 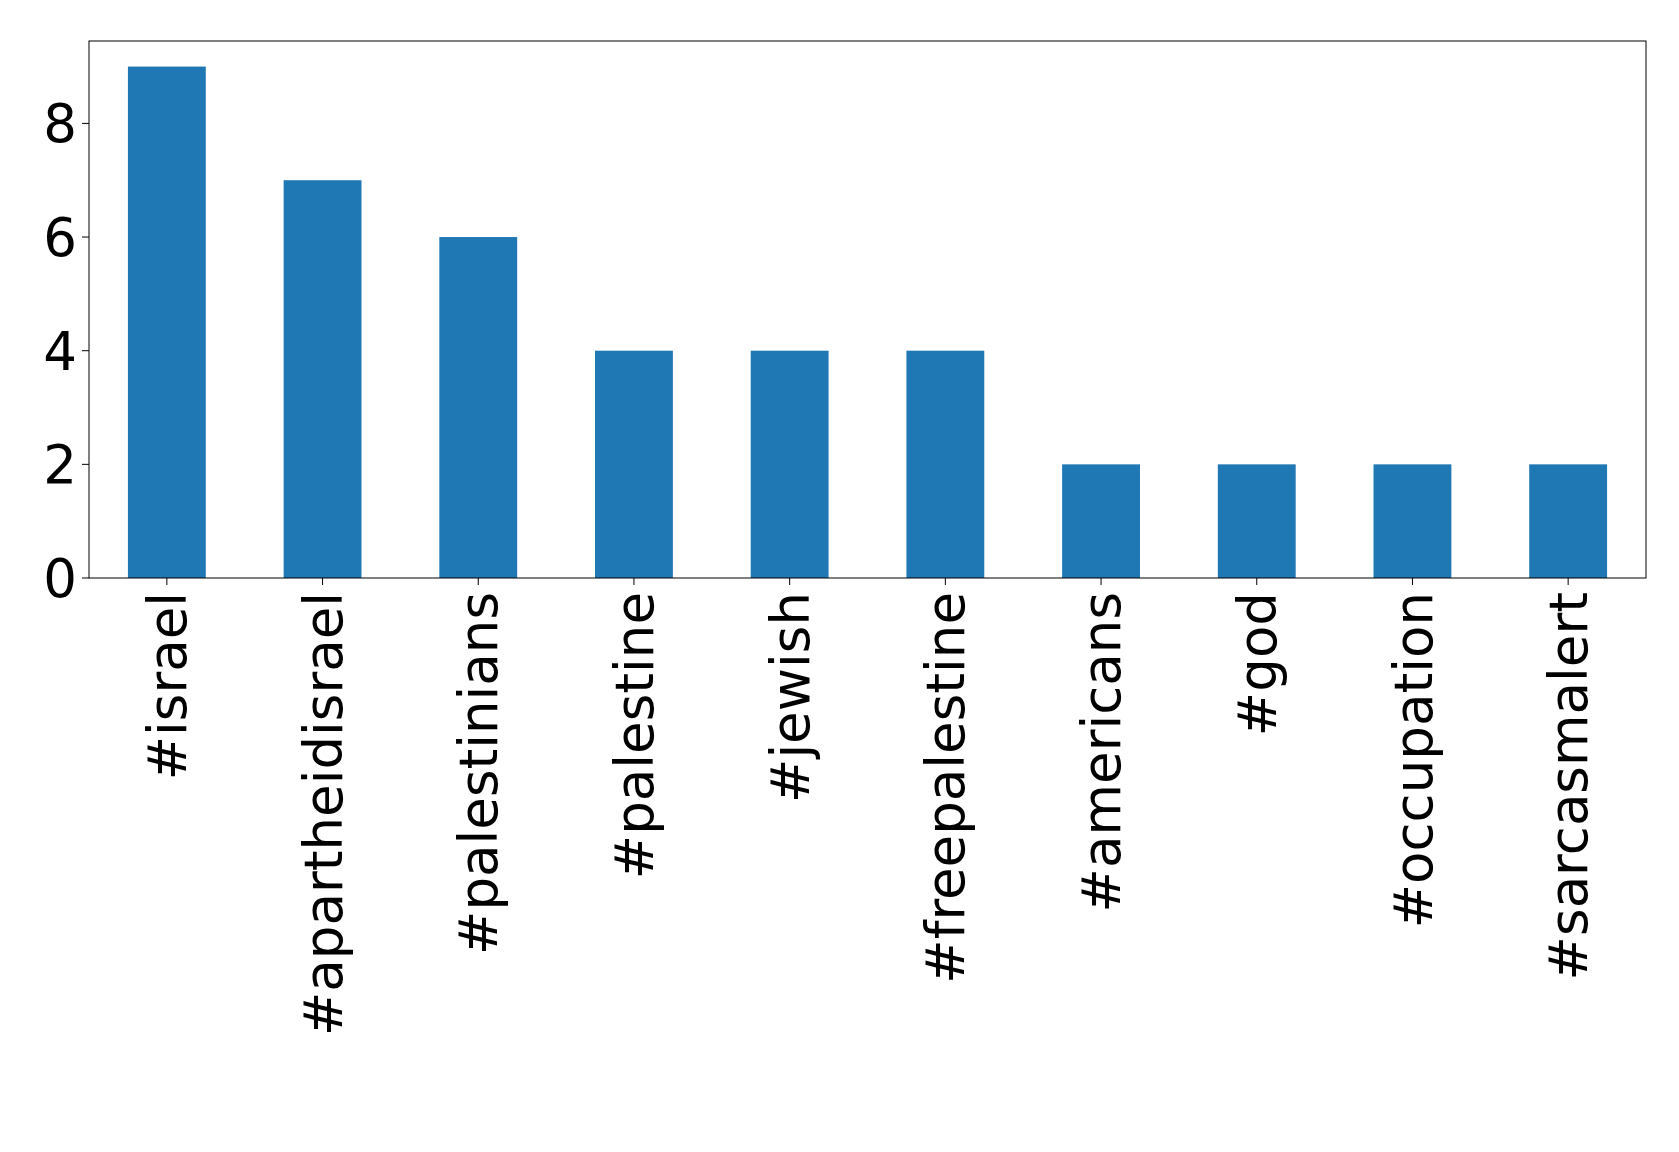 What do you see at coordinates (60, 579) in the screenshot?
I see `y-tick-label: 0` at bounding box center [60, 579].